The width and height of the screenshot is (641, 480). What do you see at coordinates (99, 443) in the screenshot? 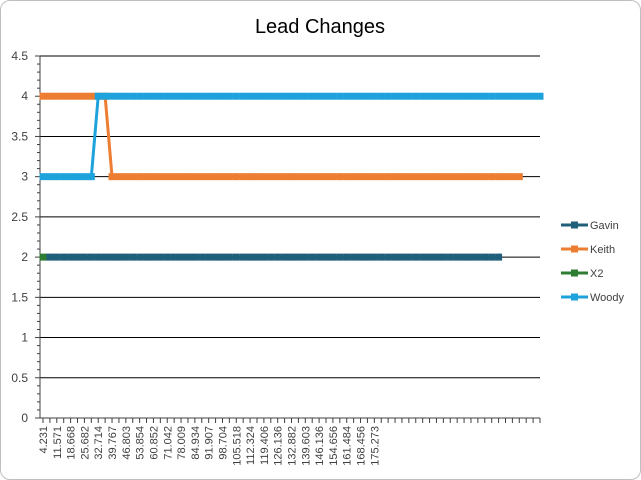
I see `x-tick-label: 32.714` at bounding box center [99, 443].